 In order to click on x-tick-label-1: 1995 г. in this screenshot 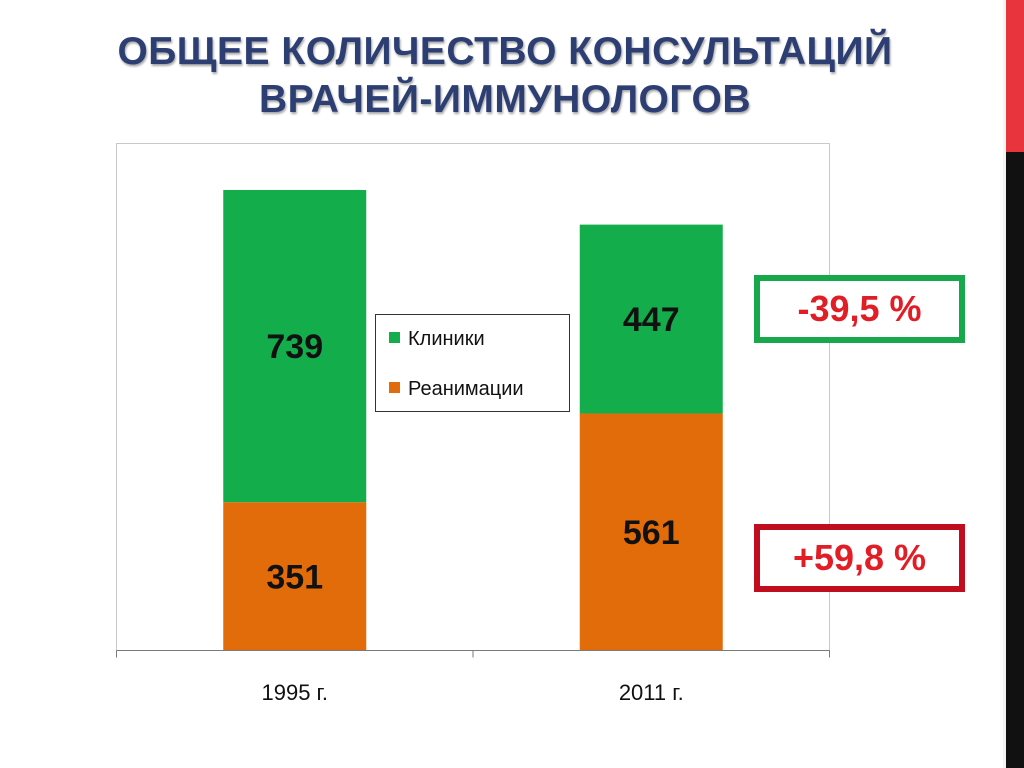, I will do `click(294, 692)`.